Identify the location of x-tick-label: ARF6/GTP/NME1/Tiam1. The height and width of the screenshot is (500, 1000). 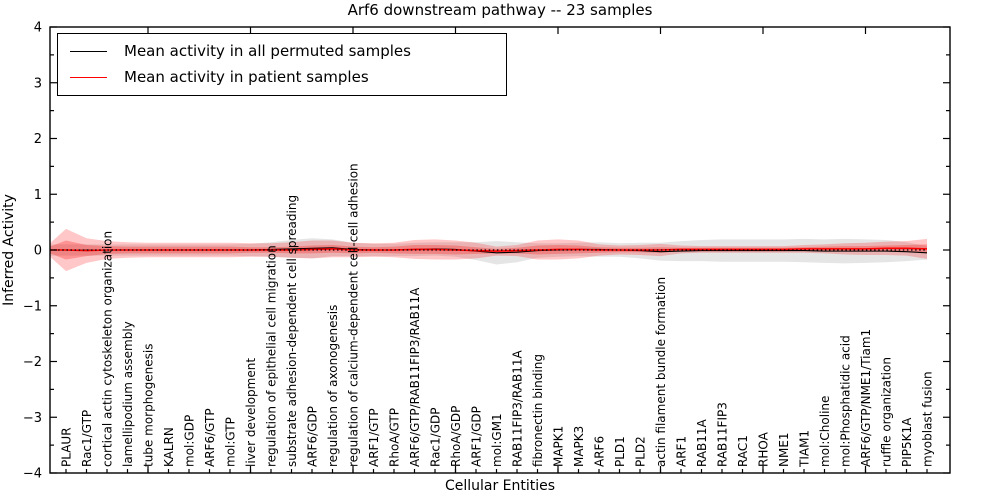
(866, 398).